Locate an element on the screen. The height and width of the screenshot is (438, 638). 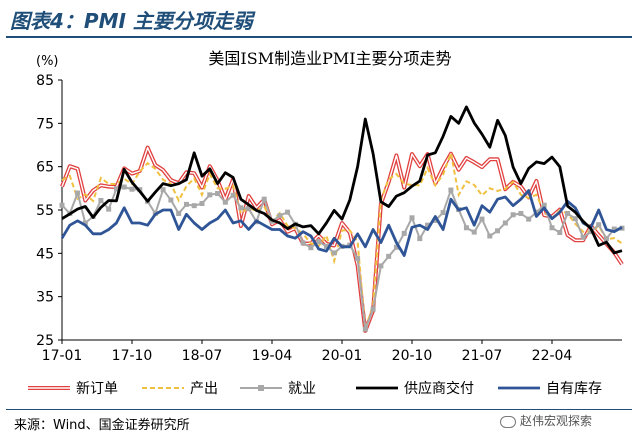
legend-2-label: 就业 is located at coordinates (302, 389).